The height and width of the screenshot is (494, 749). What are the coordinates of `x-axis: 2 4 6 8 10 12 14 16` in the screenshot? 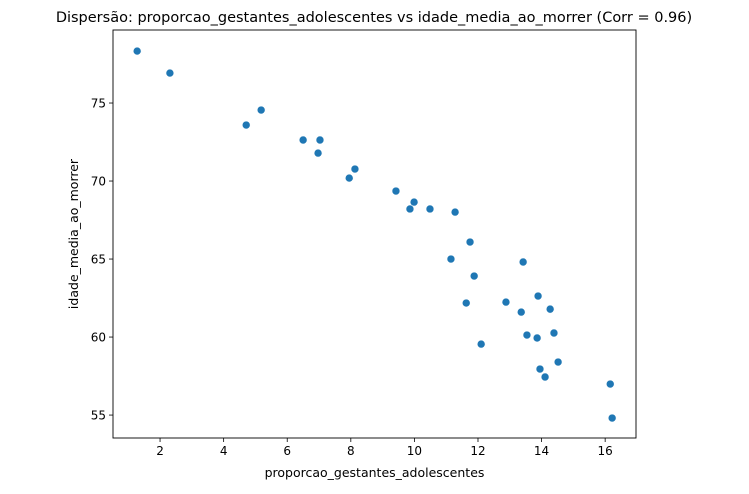 It's located at (384, 448).